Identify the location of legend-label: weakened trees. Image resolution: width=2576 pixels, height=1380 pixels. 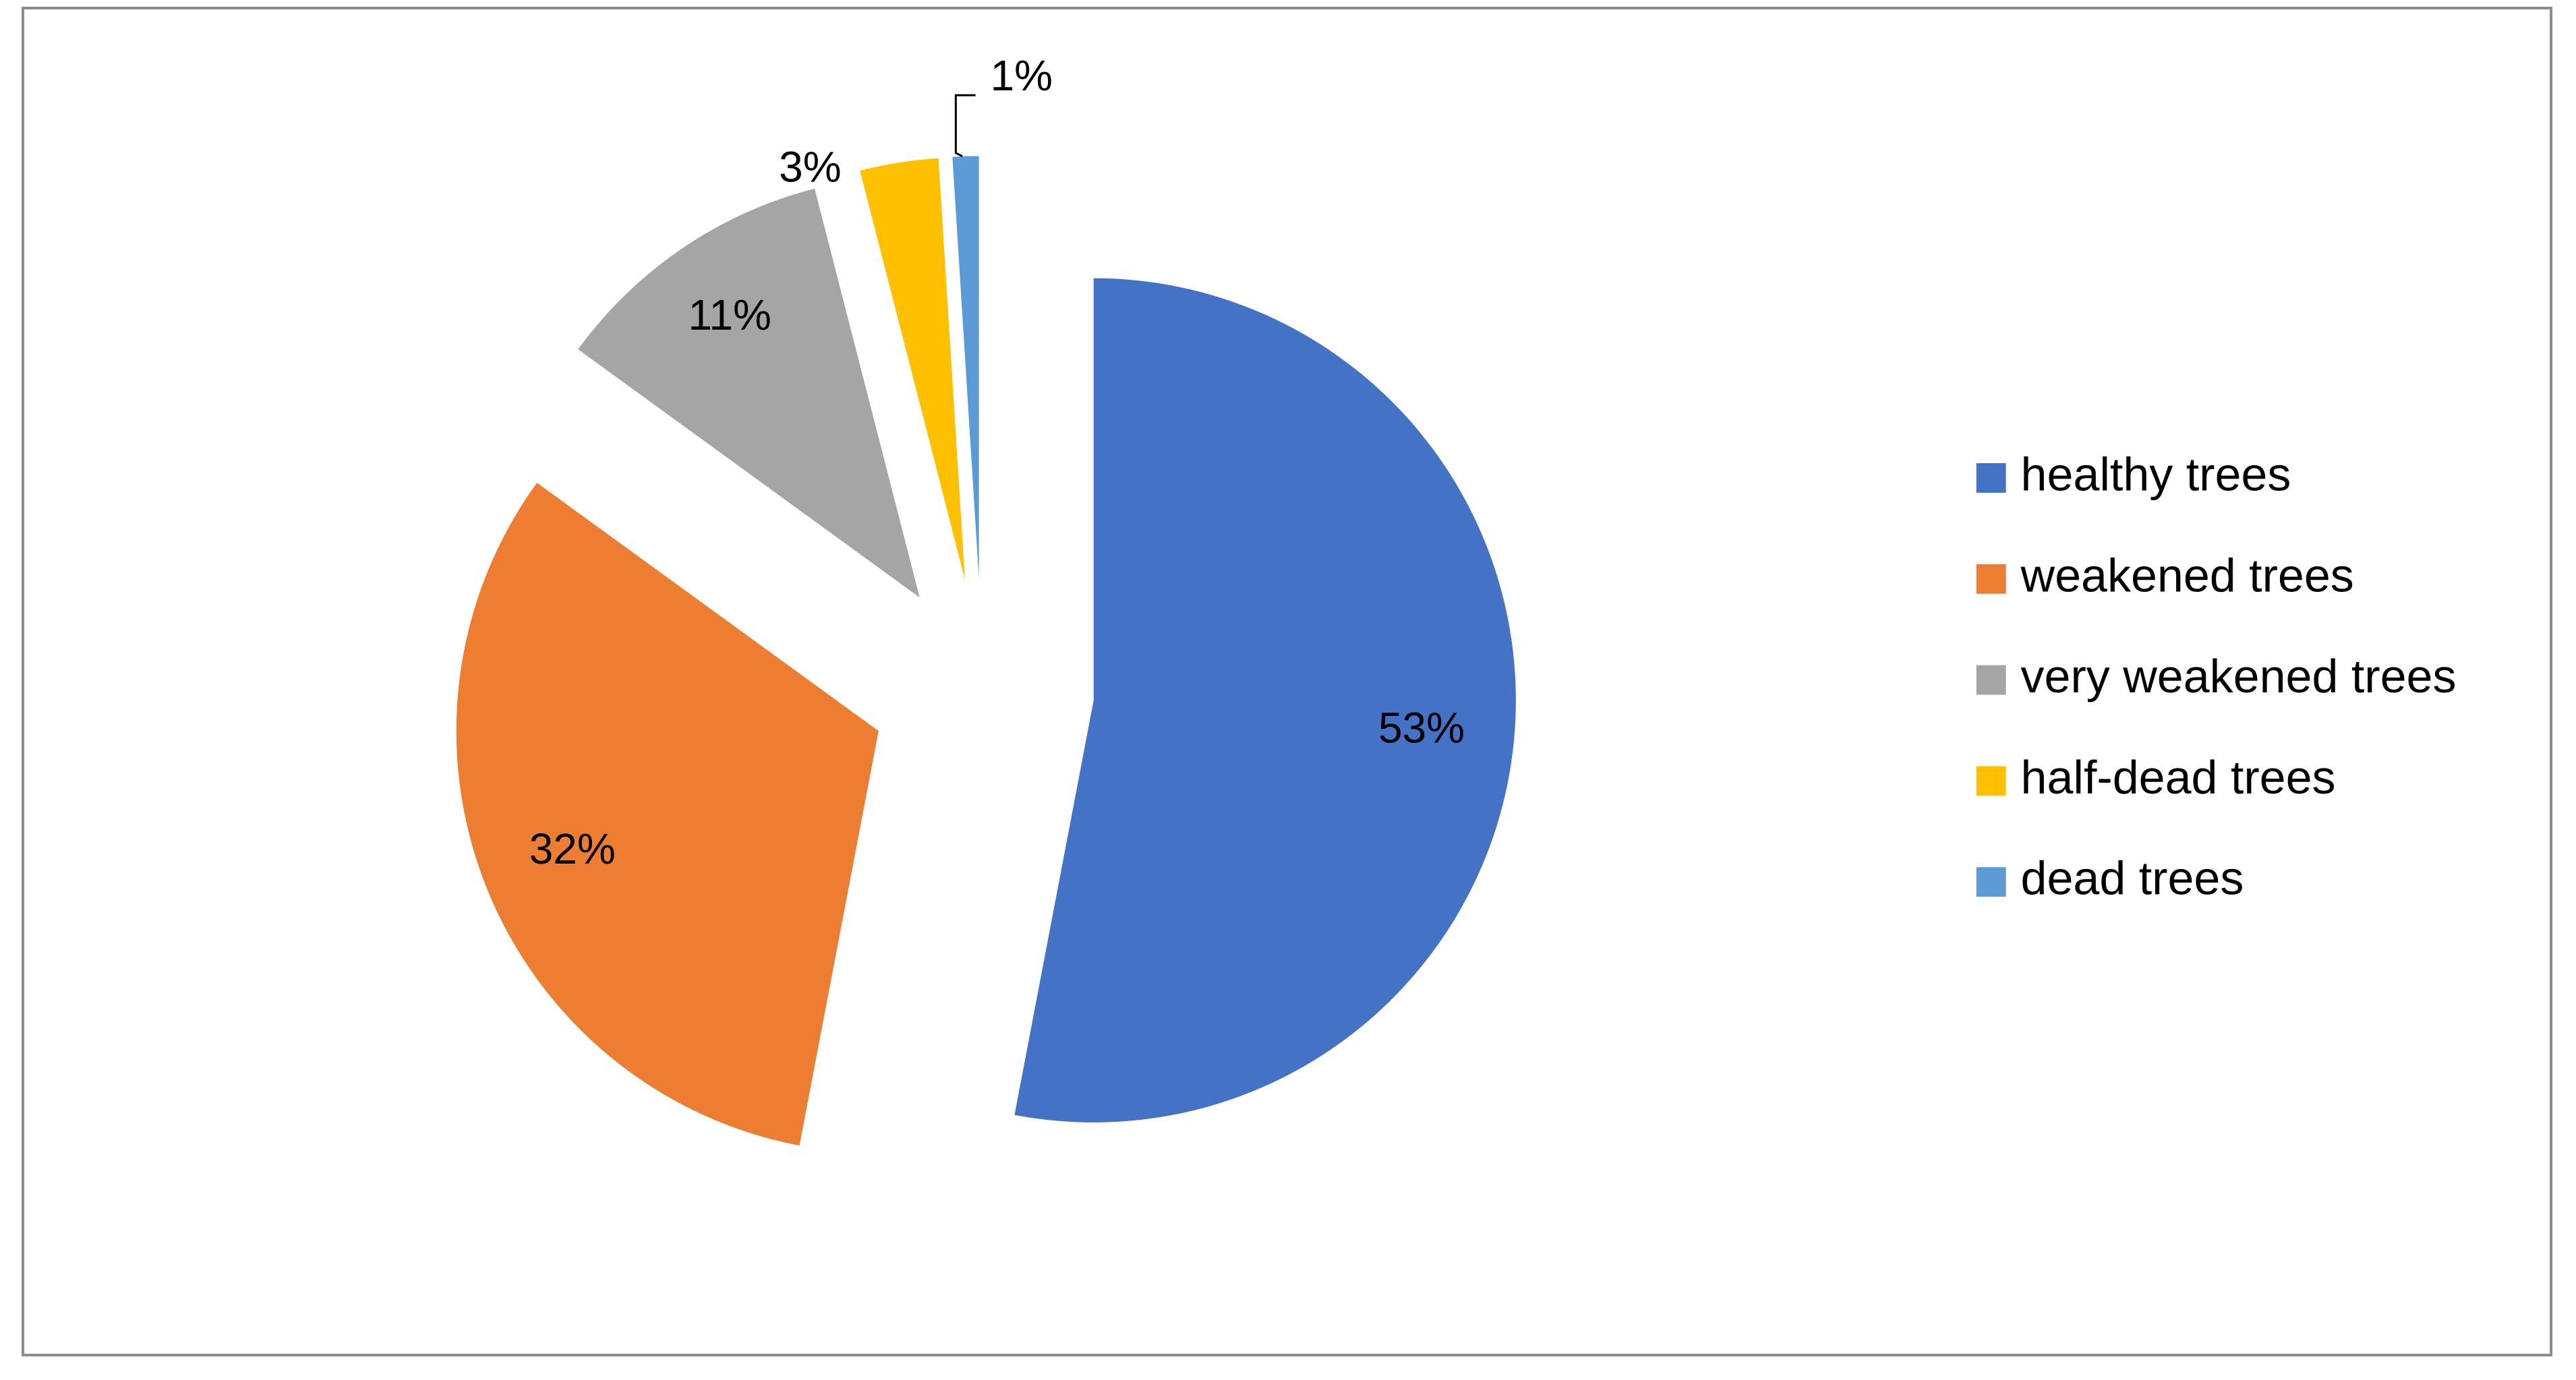
(2187, 575).